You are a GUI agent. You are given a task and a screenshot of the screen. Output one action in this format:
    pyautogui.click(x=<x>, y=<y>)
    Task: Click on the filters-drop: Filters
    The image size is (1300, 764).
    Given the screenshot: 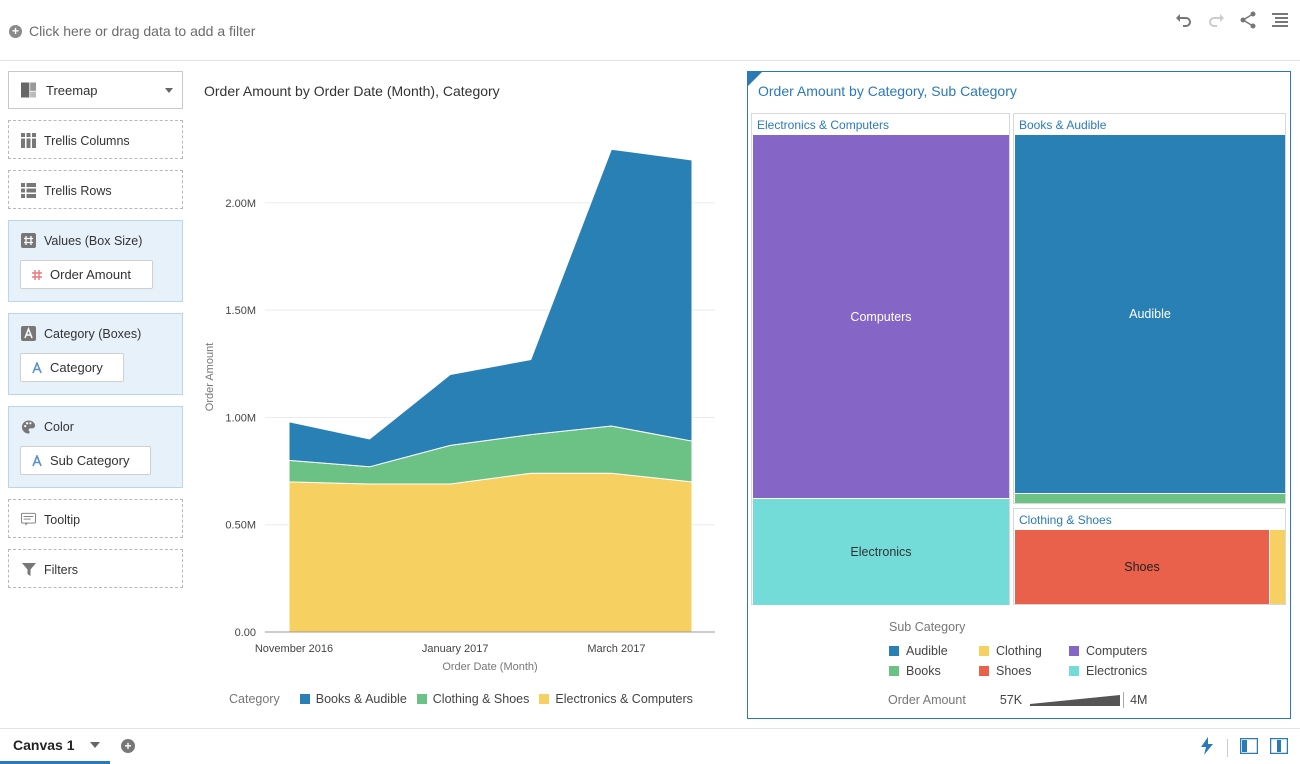 What is the action you would take?
    pyautogui.click(x=95, y=568)
    